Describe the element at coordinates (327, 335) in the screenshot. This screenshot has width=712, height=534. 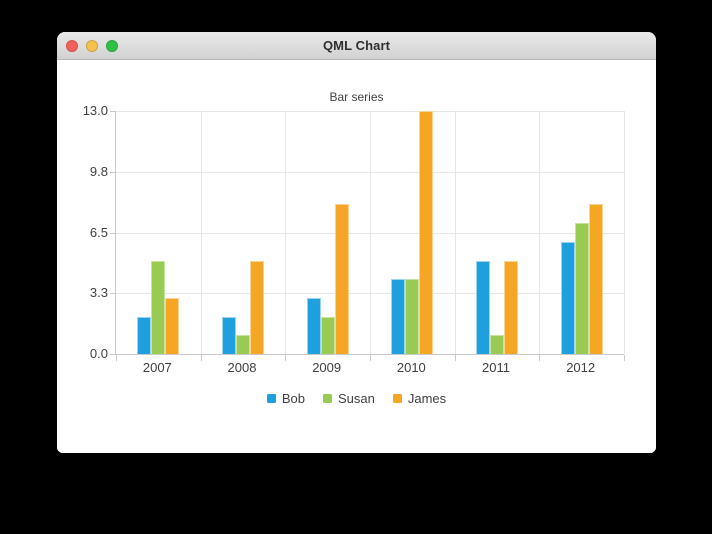
I see `bar-susan-2009` at that location.